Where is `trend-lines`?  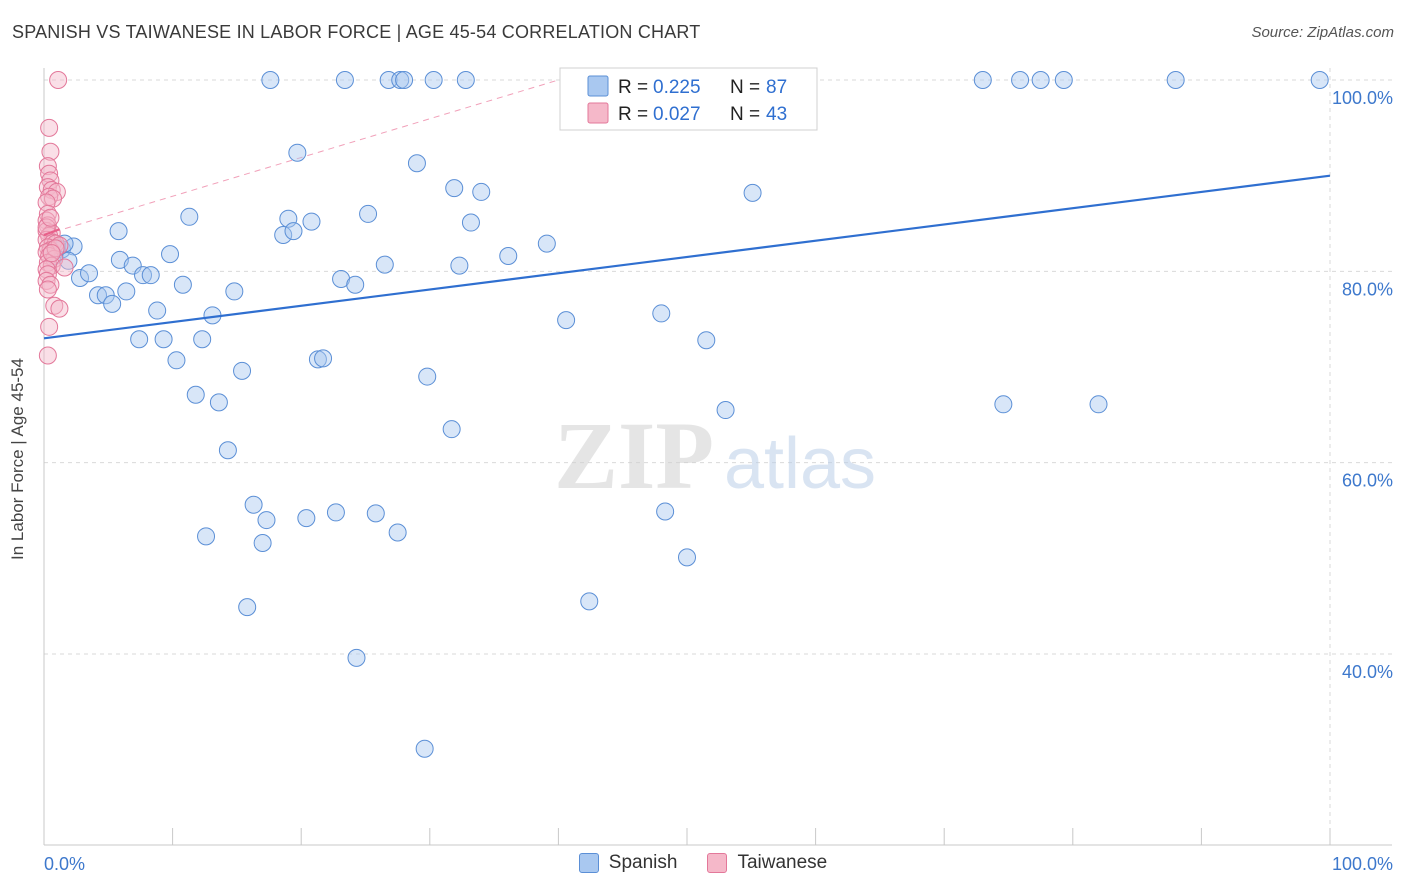 trend-lines is located at coordinates (301, 157).